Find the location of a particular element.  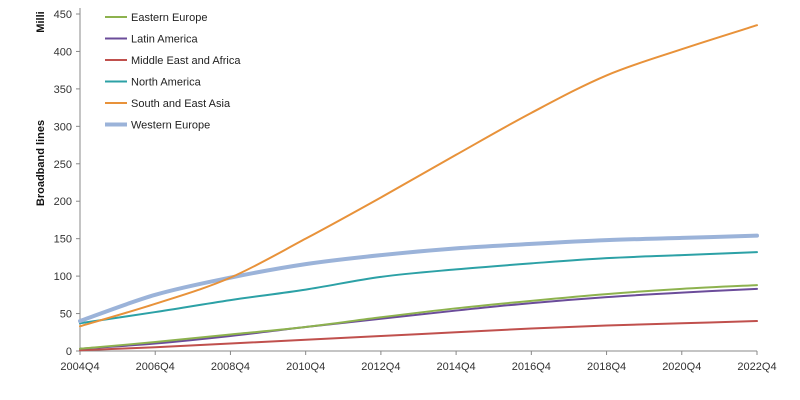

y-tick-label: 400 is located at coordinates (63, 52).